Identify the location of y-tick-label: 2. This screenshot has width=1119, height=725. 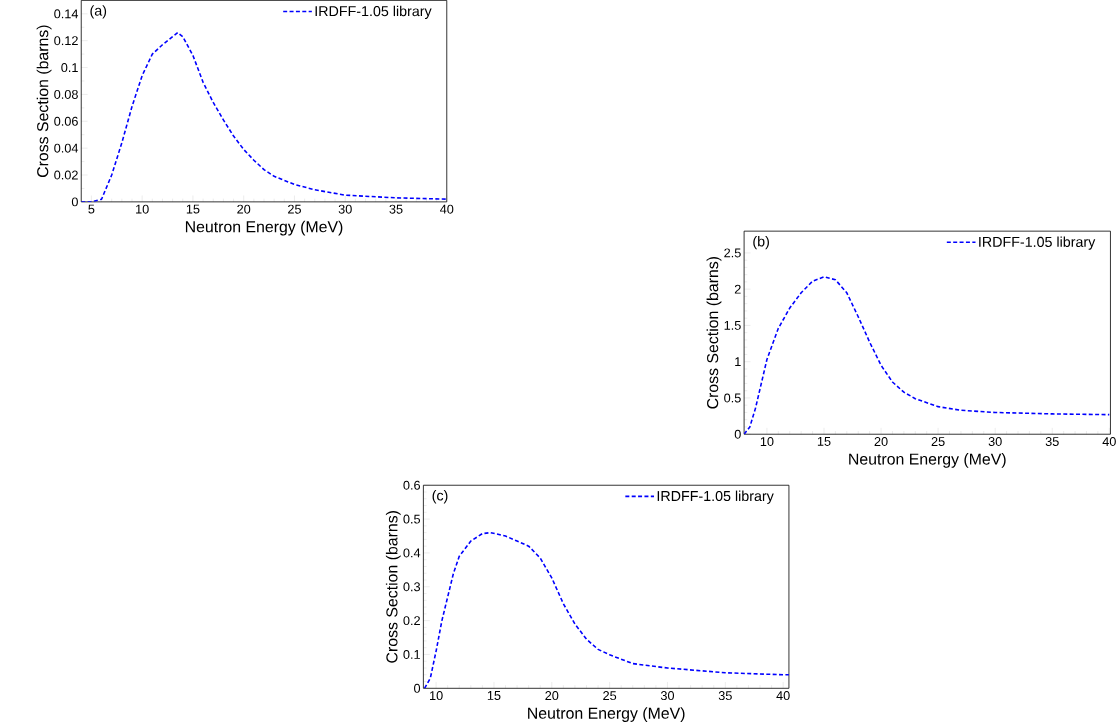
(737, 289).